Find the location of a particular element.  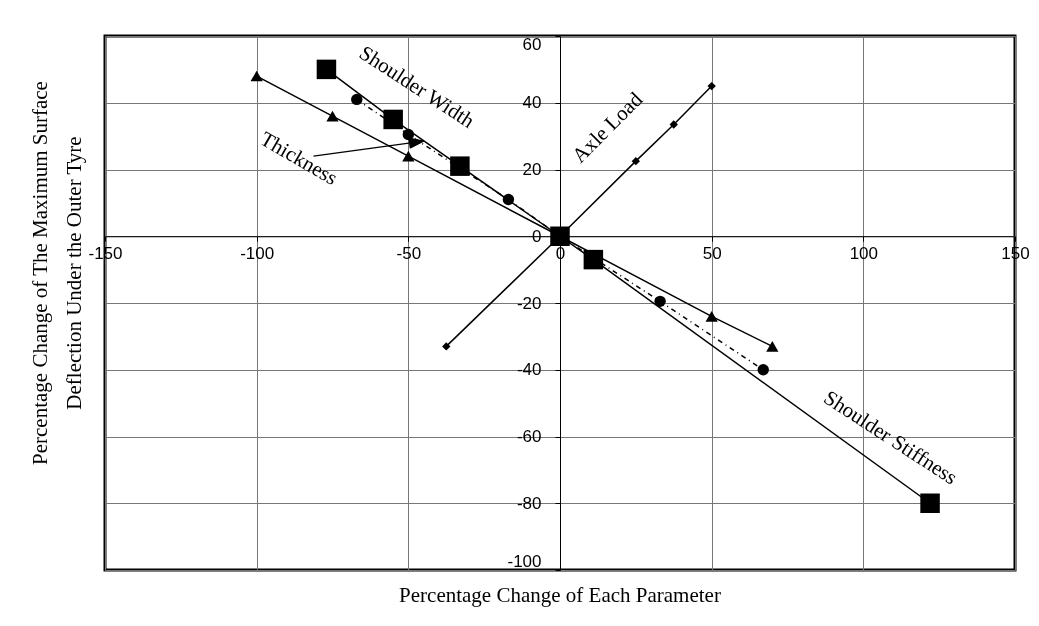

y-tick-label: 20 is located at coordinates (532, 169).